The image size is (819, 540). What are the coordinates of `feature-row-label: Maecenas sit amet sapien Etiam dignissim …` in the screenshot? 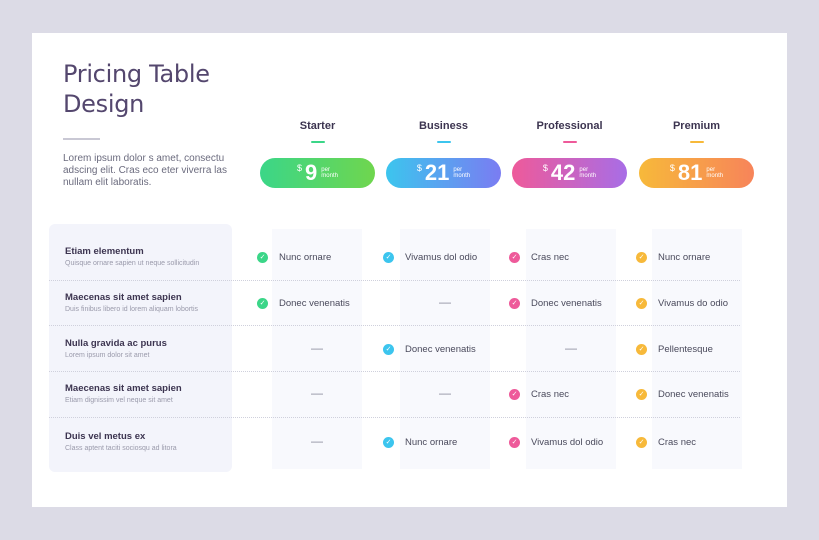 It's located at (150, 394).